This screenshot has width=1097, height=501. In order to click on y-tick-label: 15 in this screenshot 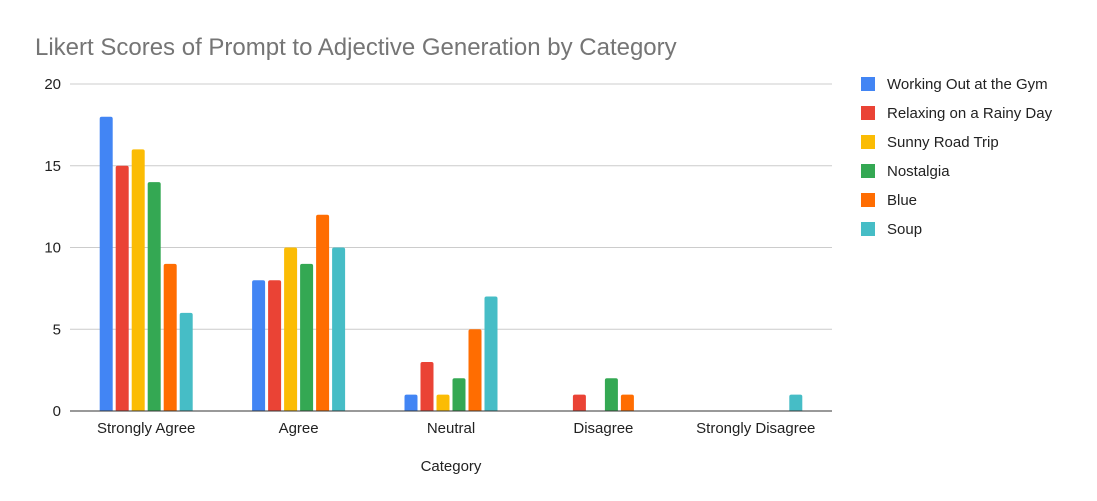, I will do `click(52, 166)`.